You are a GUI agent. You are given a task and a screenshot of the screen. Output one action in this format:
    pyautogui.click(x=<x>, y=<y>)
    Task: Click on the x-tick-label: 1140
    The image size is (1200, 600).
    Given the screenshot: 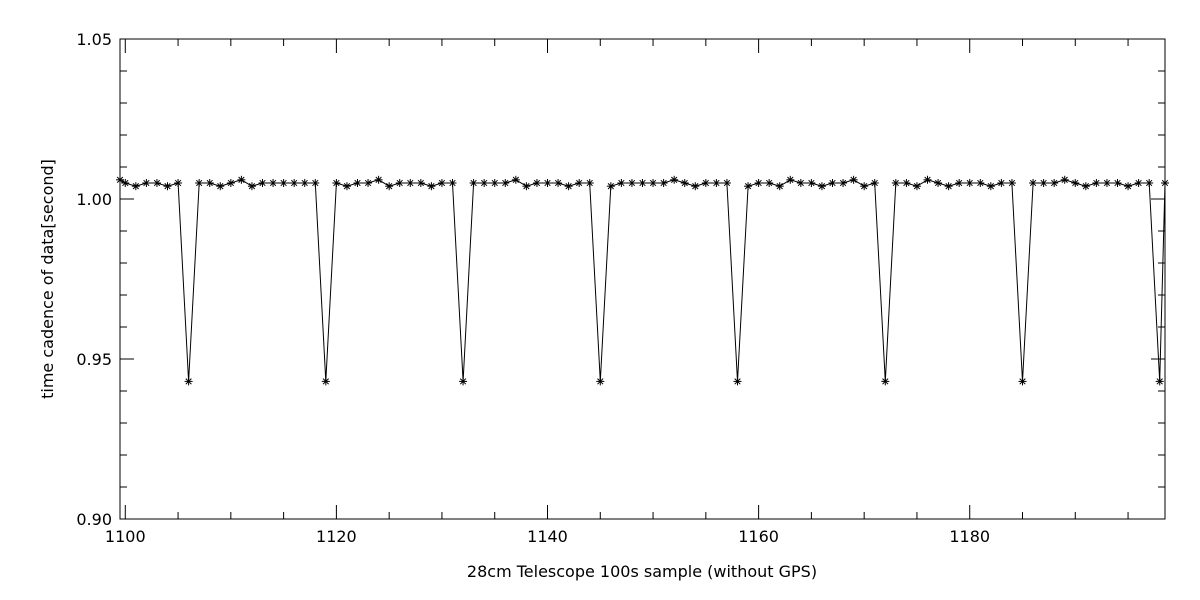 What is the action you would take?
    pyautogui.click(x=547, y=536)
    